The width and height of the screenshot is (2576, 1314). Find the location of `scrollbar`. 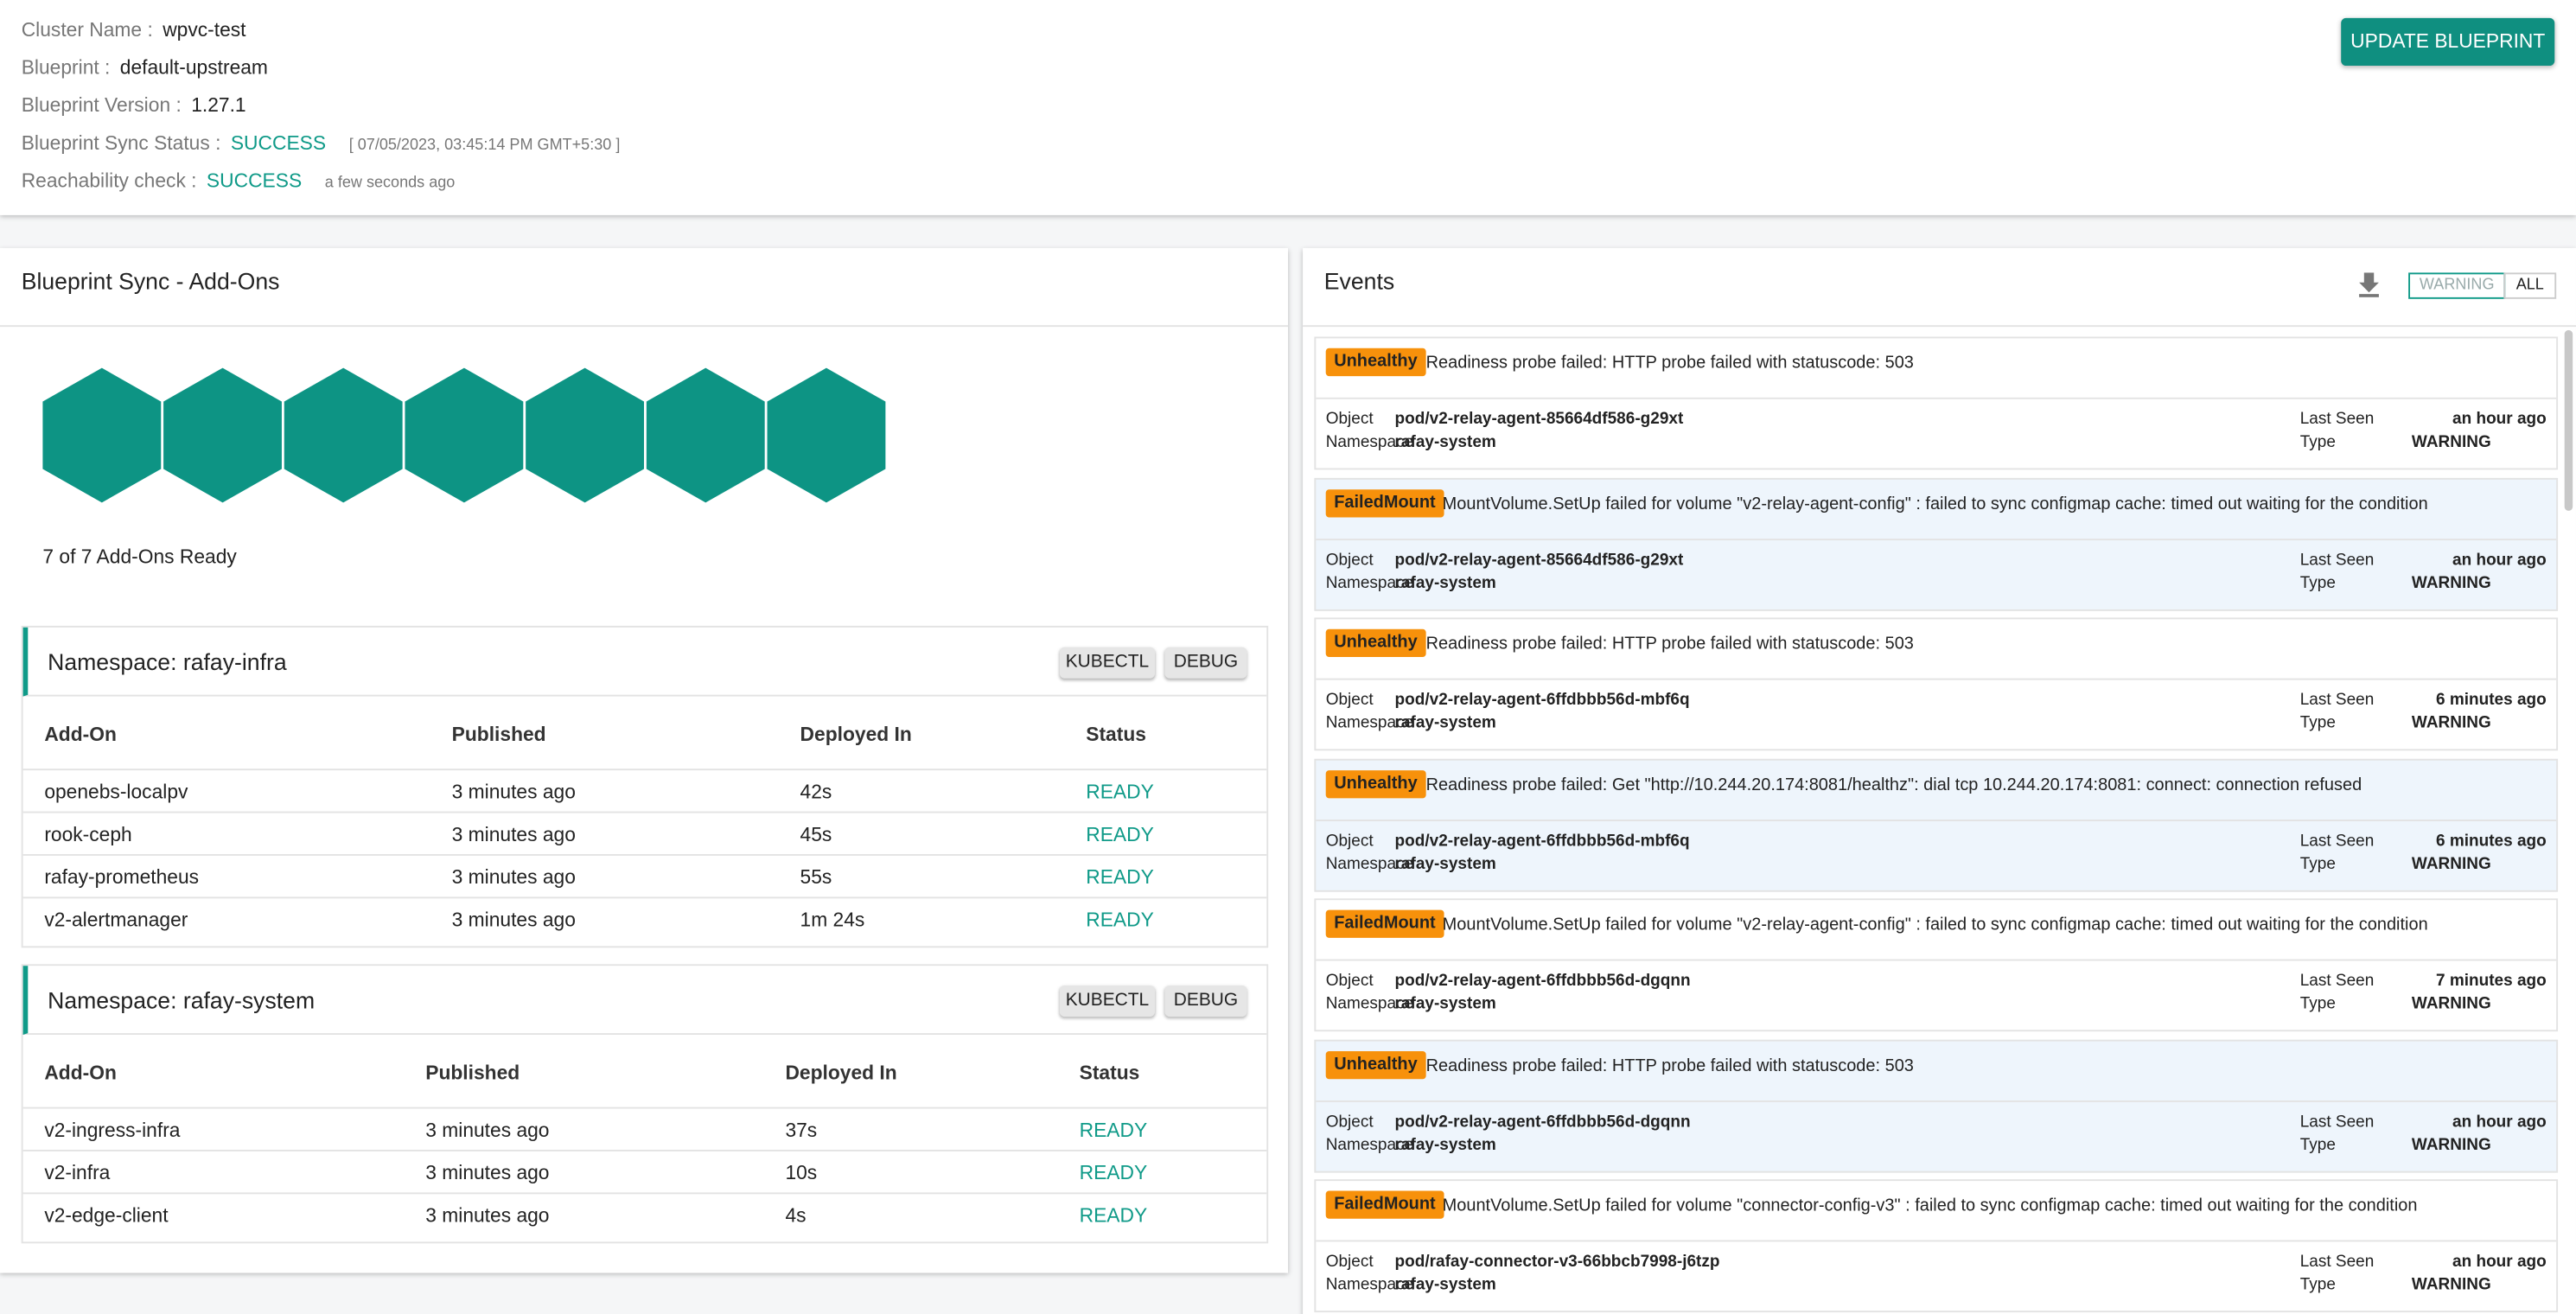

scrollbar is located at coordinates (2568, 420).